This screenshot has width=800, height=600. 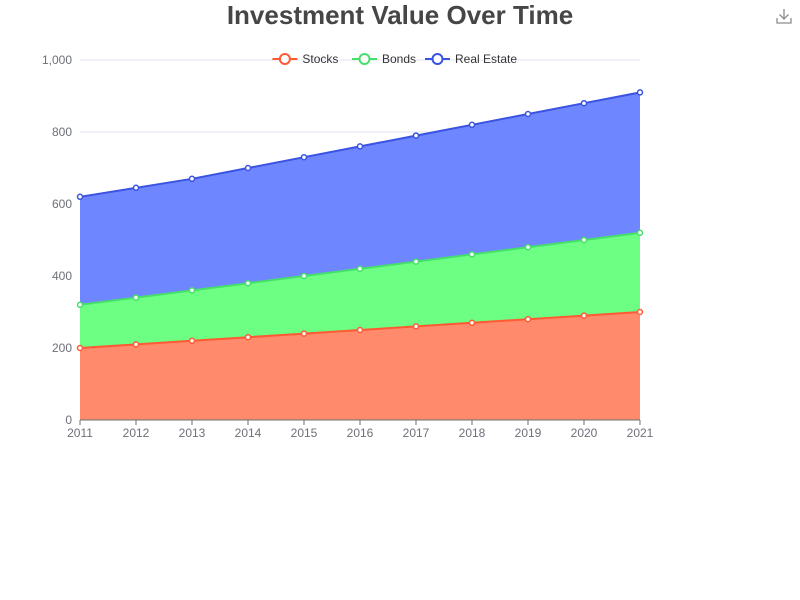 I want to click on y-tick-label: 1,000, so click(x=57, y=60).